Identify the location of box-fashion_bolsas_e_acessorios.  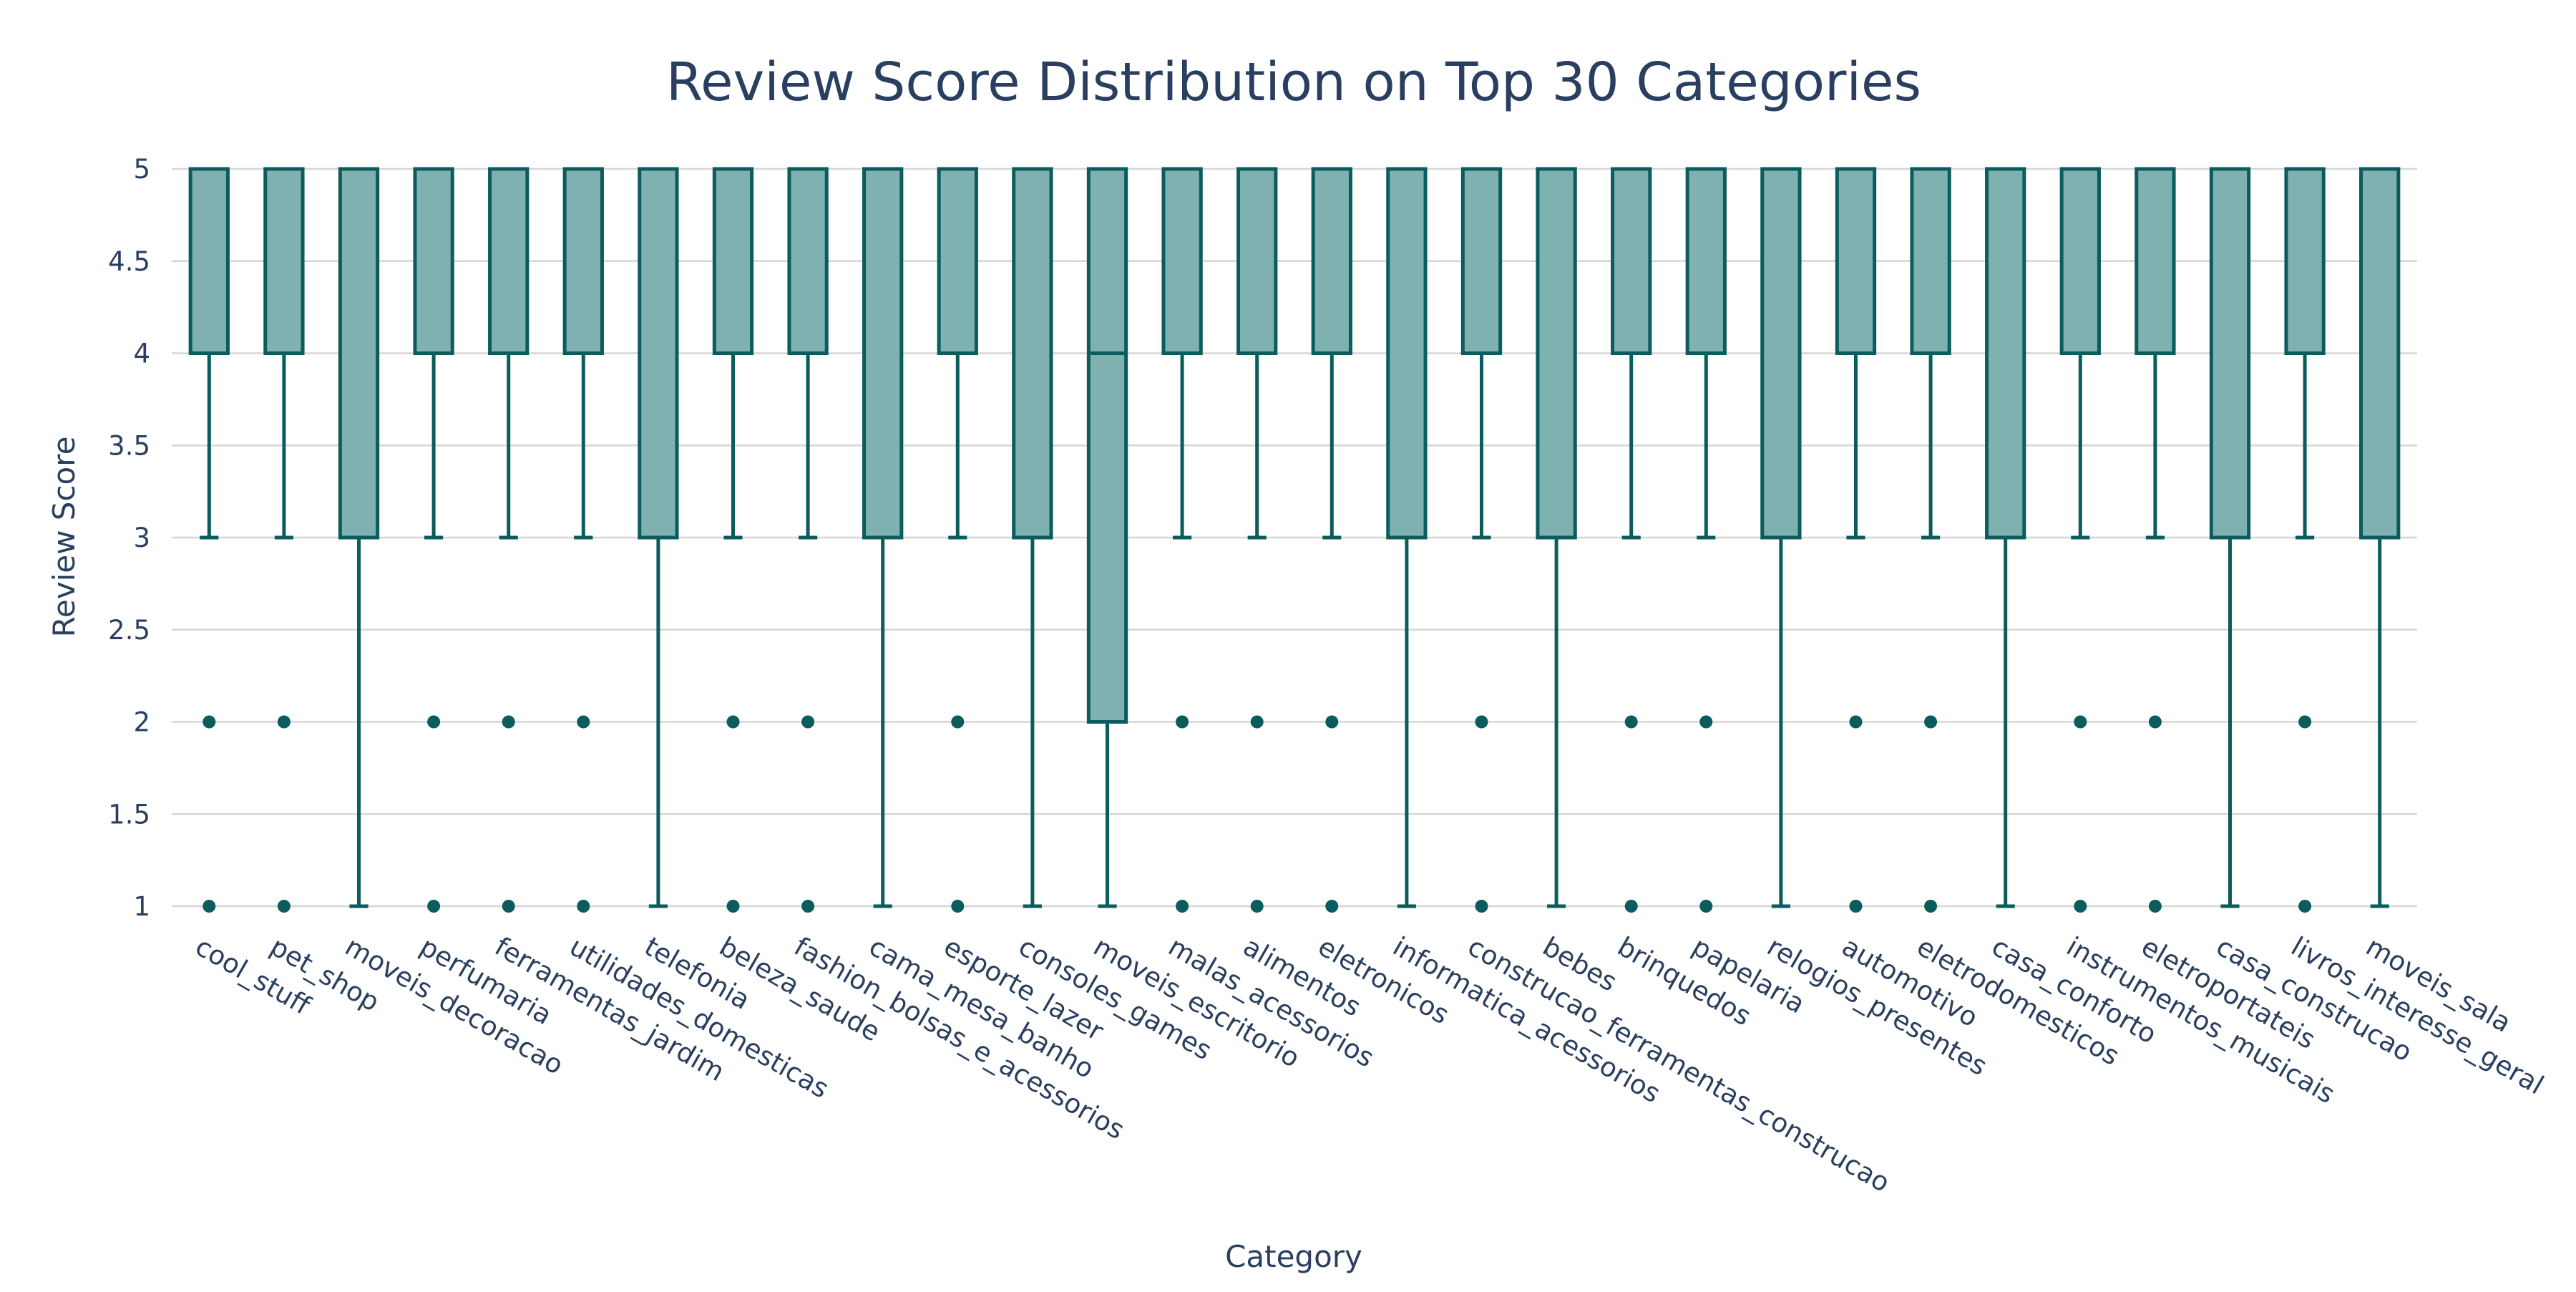
(808, 540).